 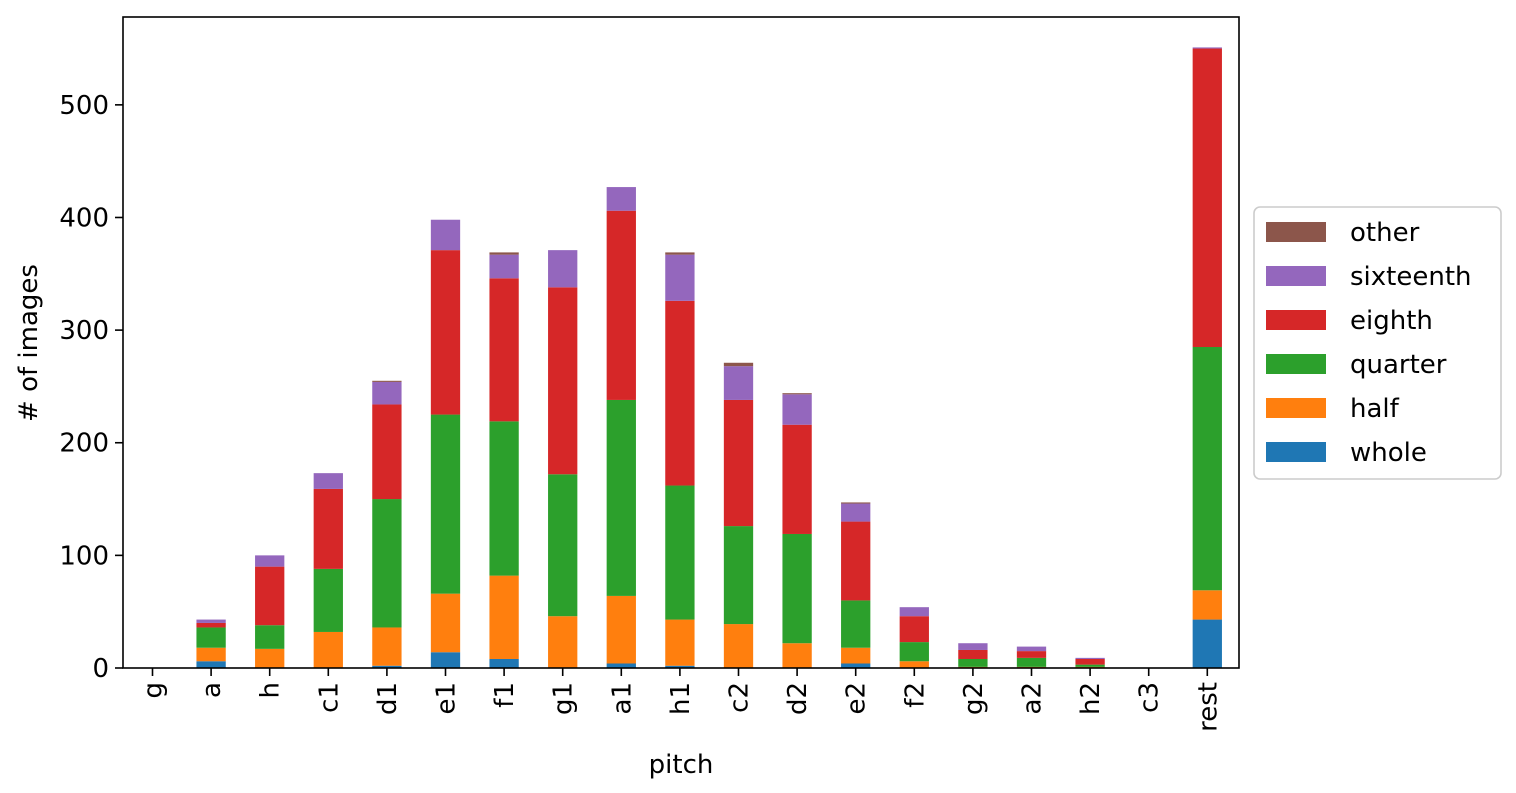 I want to click on x-tick-label: d1, so click(x=388, y=698).